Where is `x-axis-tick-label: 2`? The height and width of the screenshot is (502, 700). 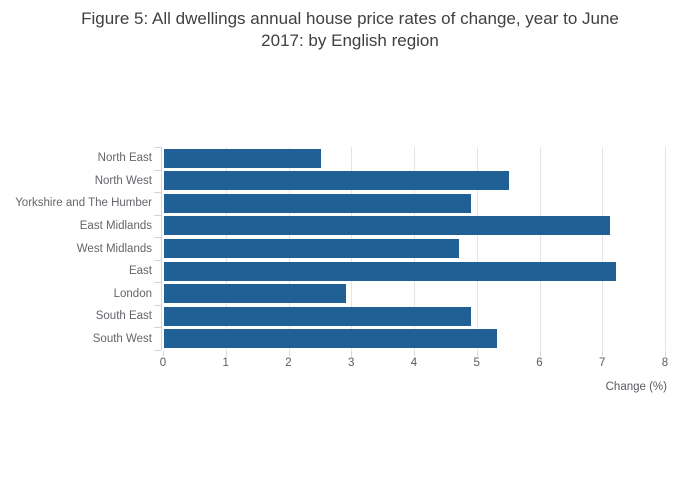 x-axis-tick-label: 2 is located at coordinates (288, 363).